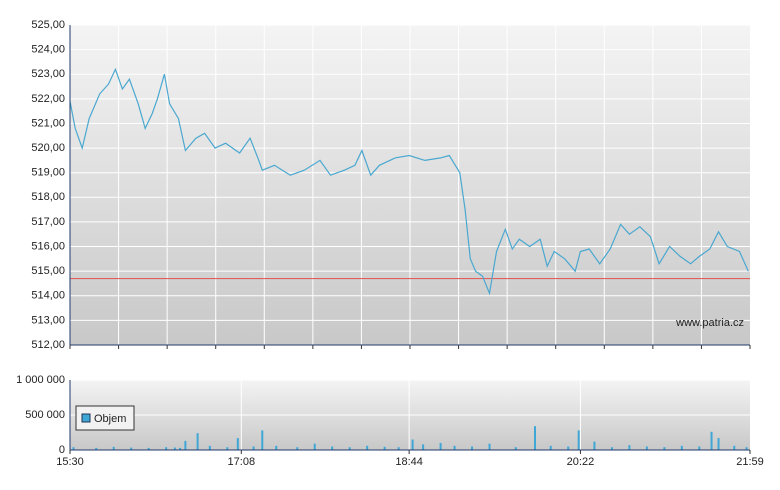 This screenshot has height=490, width=780. I want to click on y-tick-label: 519,00, so click(48, 173).